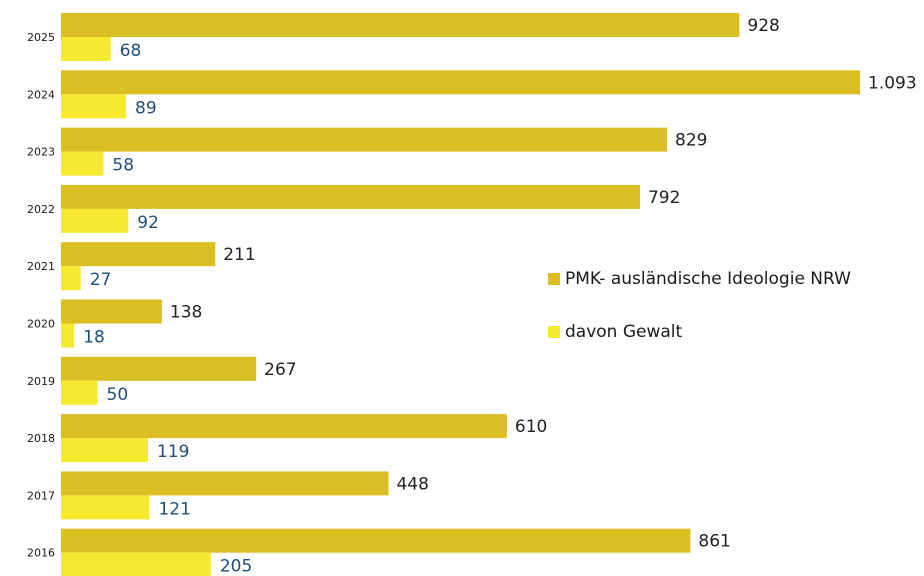 The height and width of the screenshot is (576, 924). I want to click on bar-main-2022, so click(350, 196).